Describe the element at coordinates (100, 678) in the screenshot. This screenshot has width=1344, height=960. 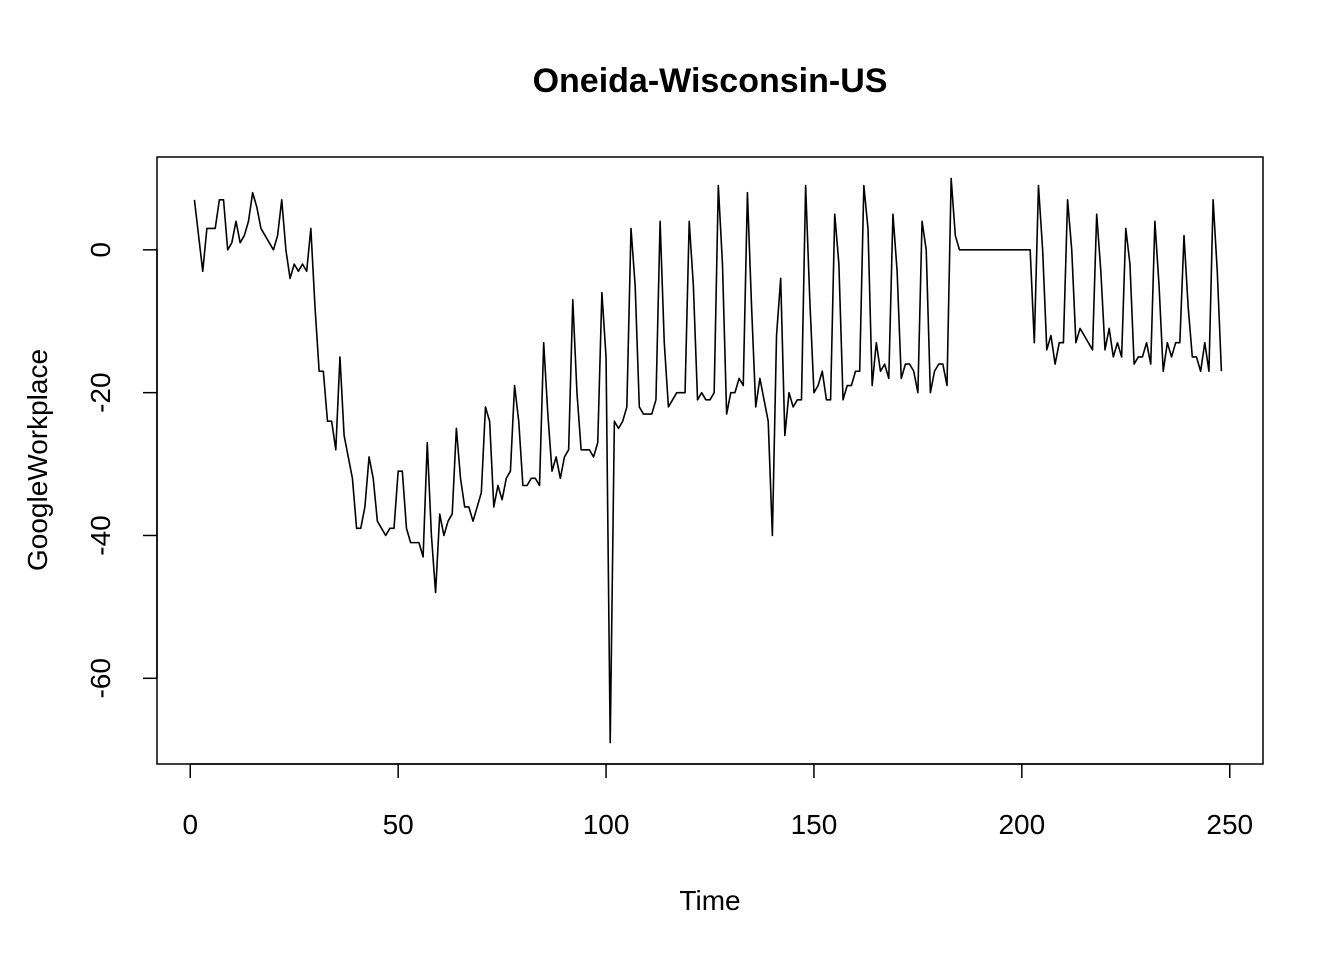
I see `y-tick-label: -60` at that location.